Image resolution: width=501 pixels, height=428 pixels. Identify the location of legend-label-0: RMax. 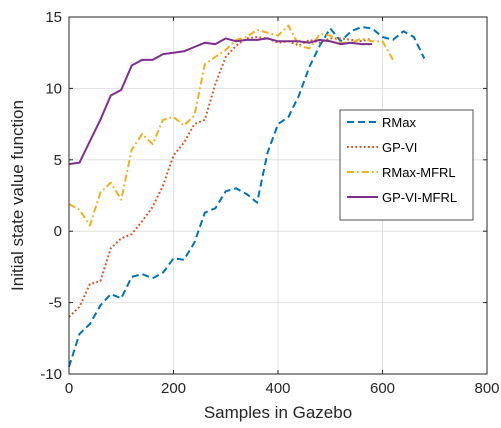
(399, 122).